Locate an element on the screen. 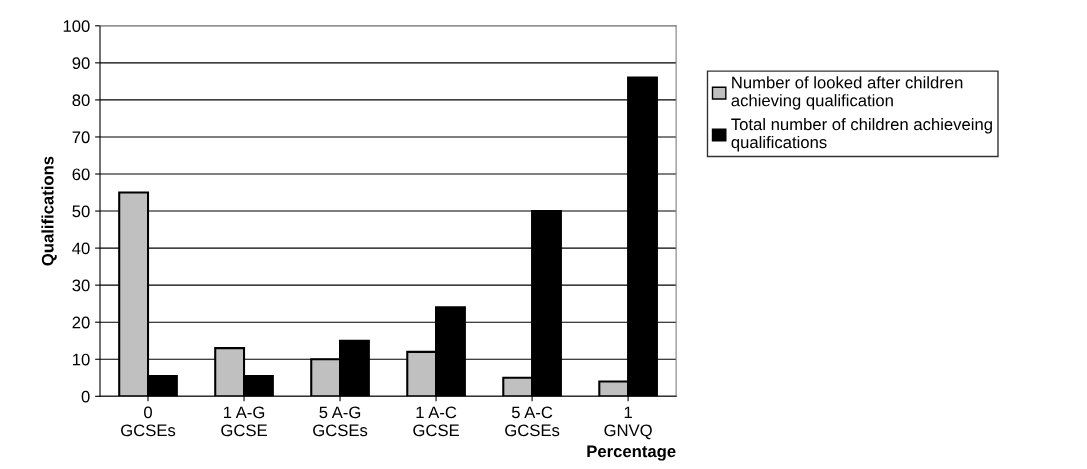 This screenshot has width=1087, height=469. y-tick-label: 90 is located at coordinates (81, 63).